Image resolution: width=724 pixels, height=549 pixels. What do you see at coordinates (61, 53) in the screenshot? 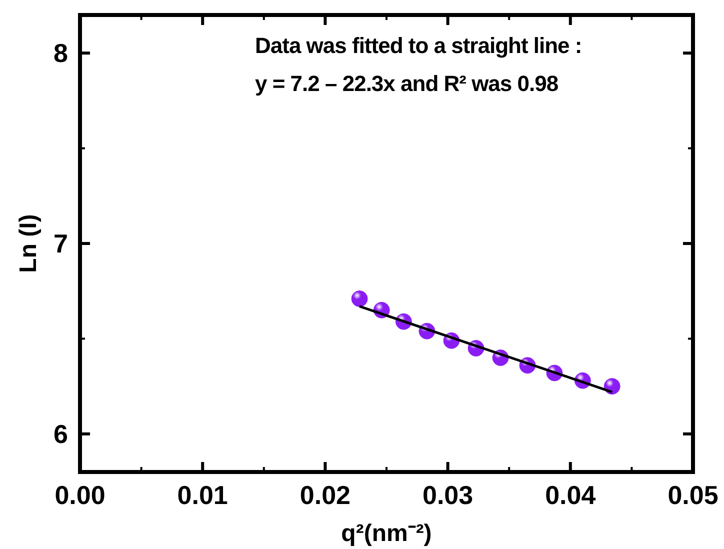
I see `y-tick-label: 8` at bounding box center [61, 53].